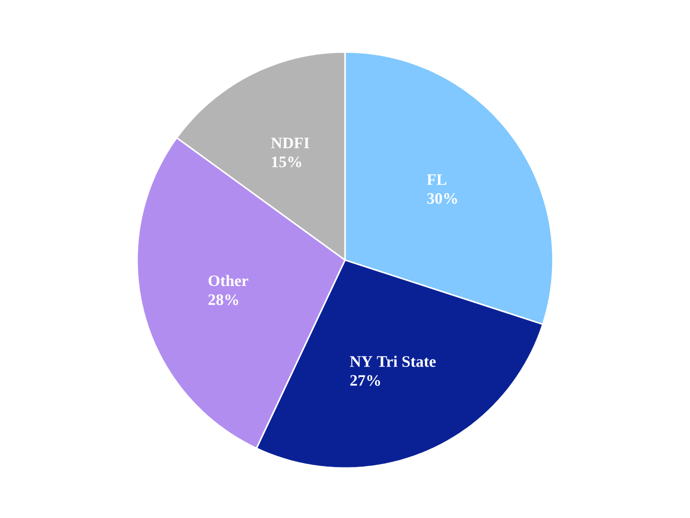  What do you see at coordinates (223, 300) in the screenshot?
I see `data-label: 28%` at bounding box center [223, 300].